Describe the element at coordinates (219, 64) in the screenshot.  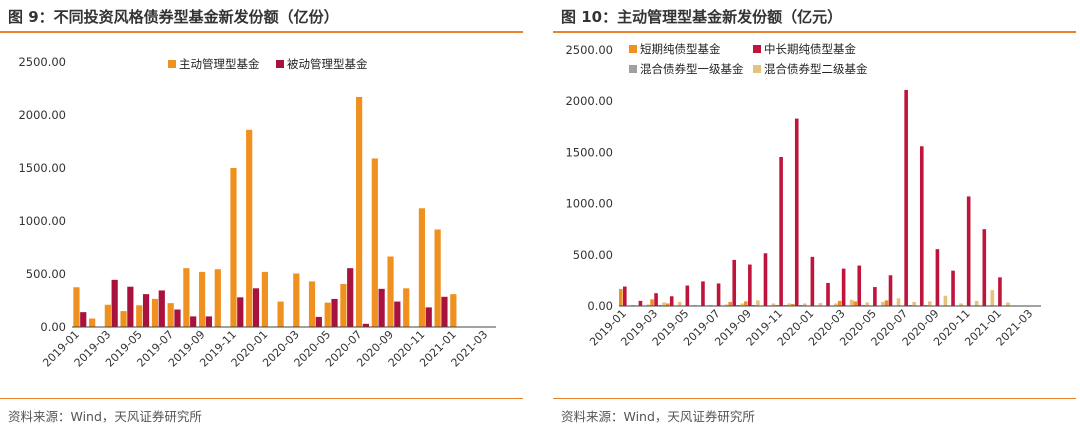
I see `legend-label: 主动管理型基金` at that location.